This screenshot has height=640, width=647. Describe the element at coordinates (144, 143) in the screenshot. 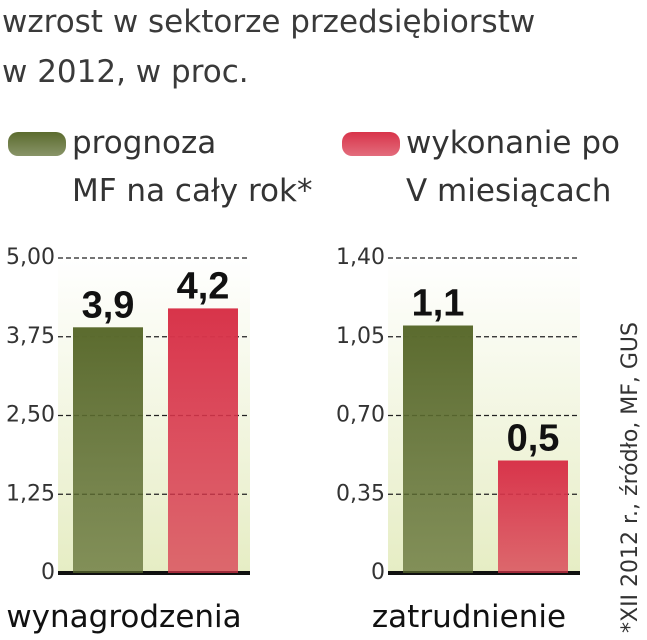

I see `legend-label: prognoza` at that location.